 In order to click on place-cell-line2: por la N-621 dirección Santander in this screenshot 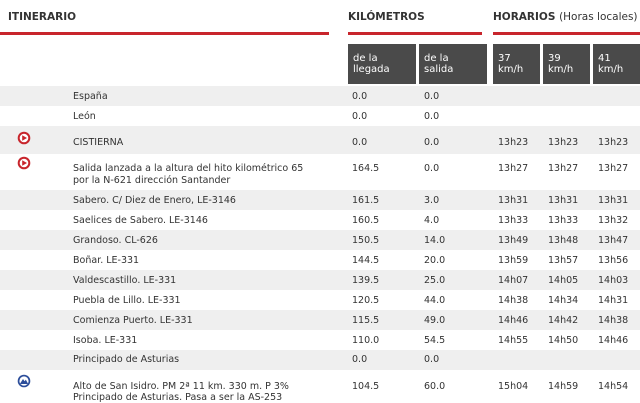, I will do `click(152, 180)`.